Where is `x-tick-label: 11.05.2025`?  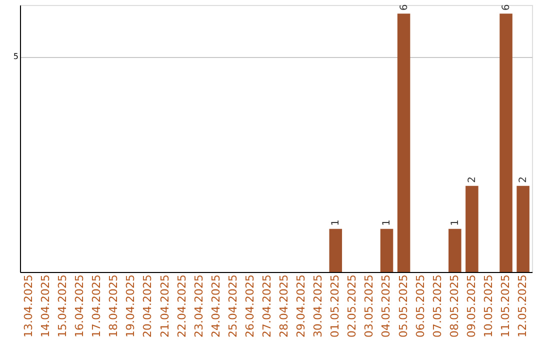
x-tick-label: 11.05.2025 is located at coordinates (505, 306).